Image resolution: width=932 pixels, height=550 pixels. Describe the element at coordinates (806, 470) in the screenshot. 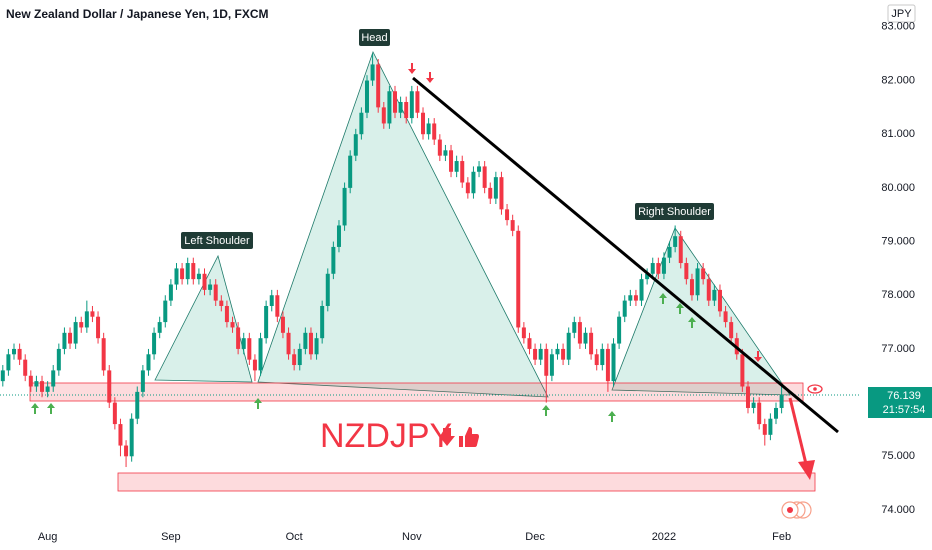

I see `target-arrowhead` at that location.